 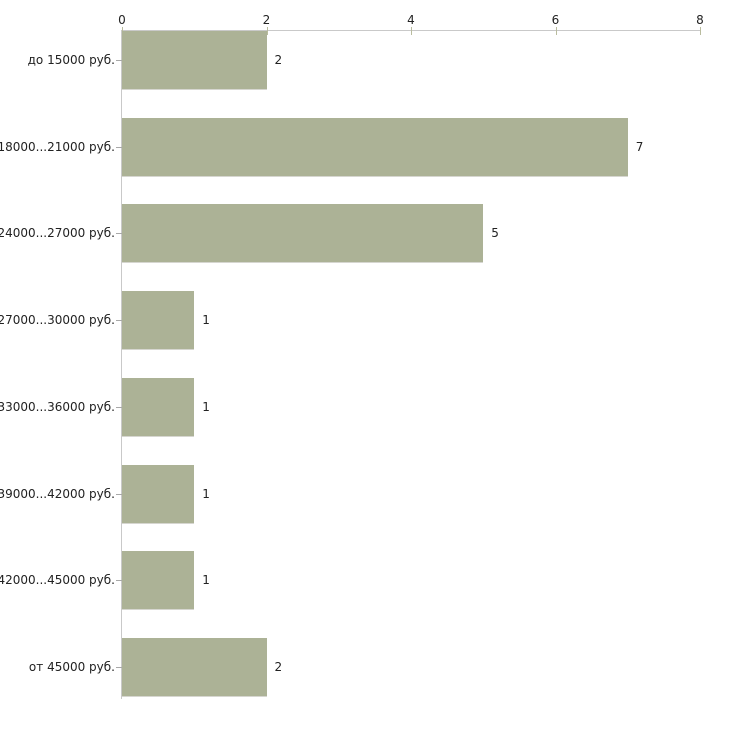 I want to click on category-label: до 15000 руб., so click(x=71, y=60).